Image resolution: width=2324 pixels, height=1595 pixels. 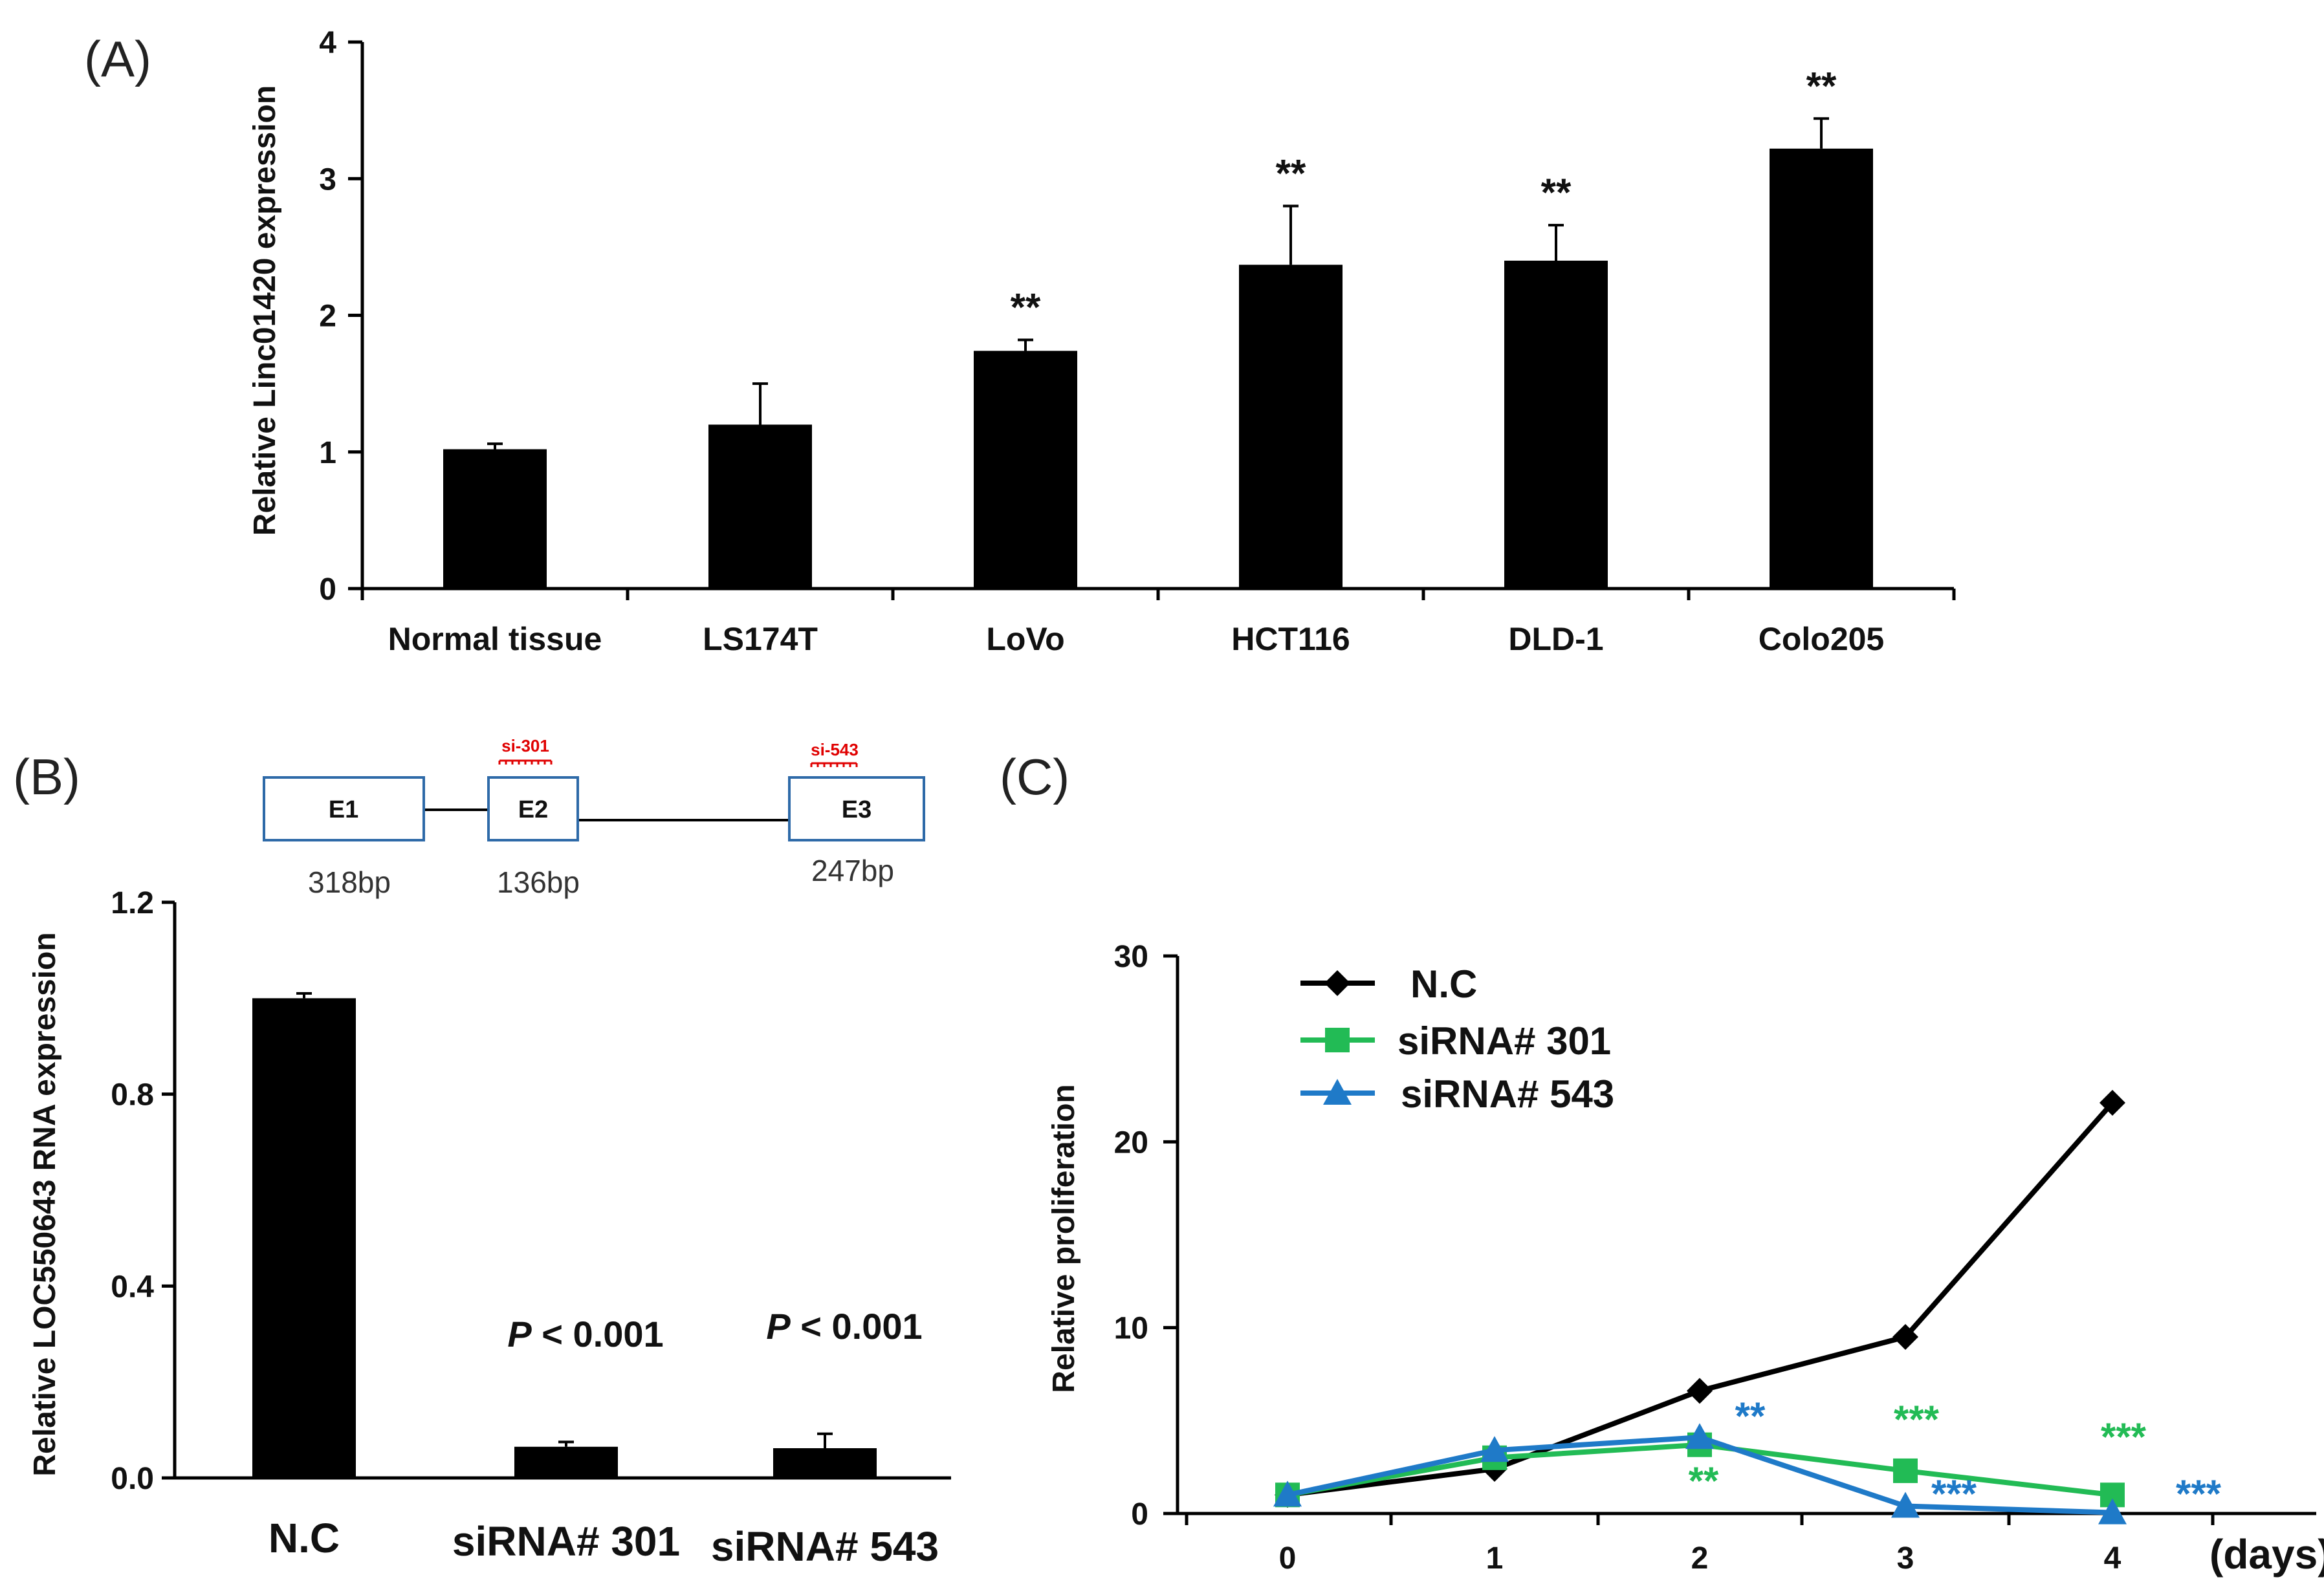 What do you see at coordinates (760, 639) in the screenshot?
I see `chart-a-category-label: LS174T` at bounding box center [760, 639].